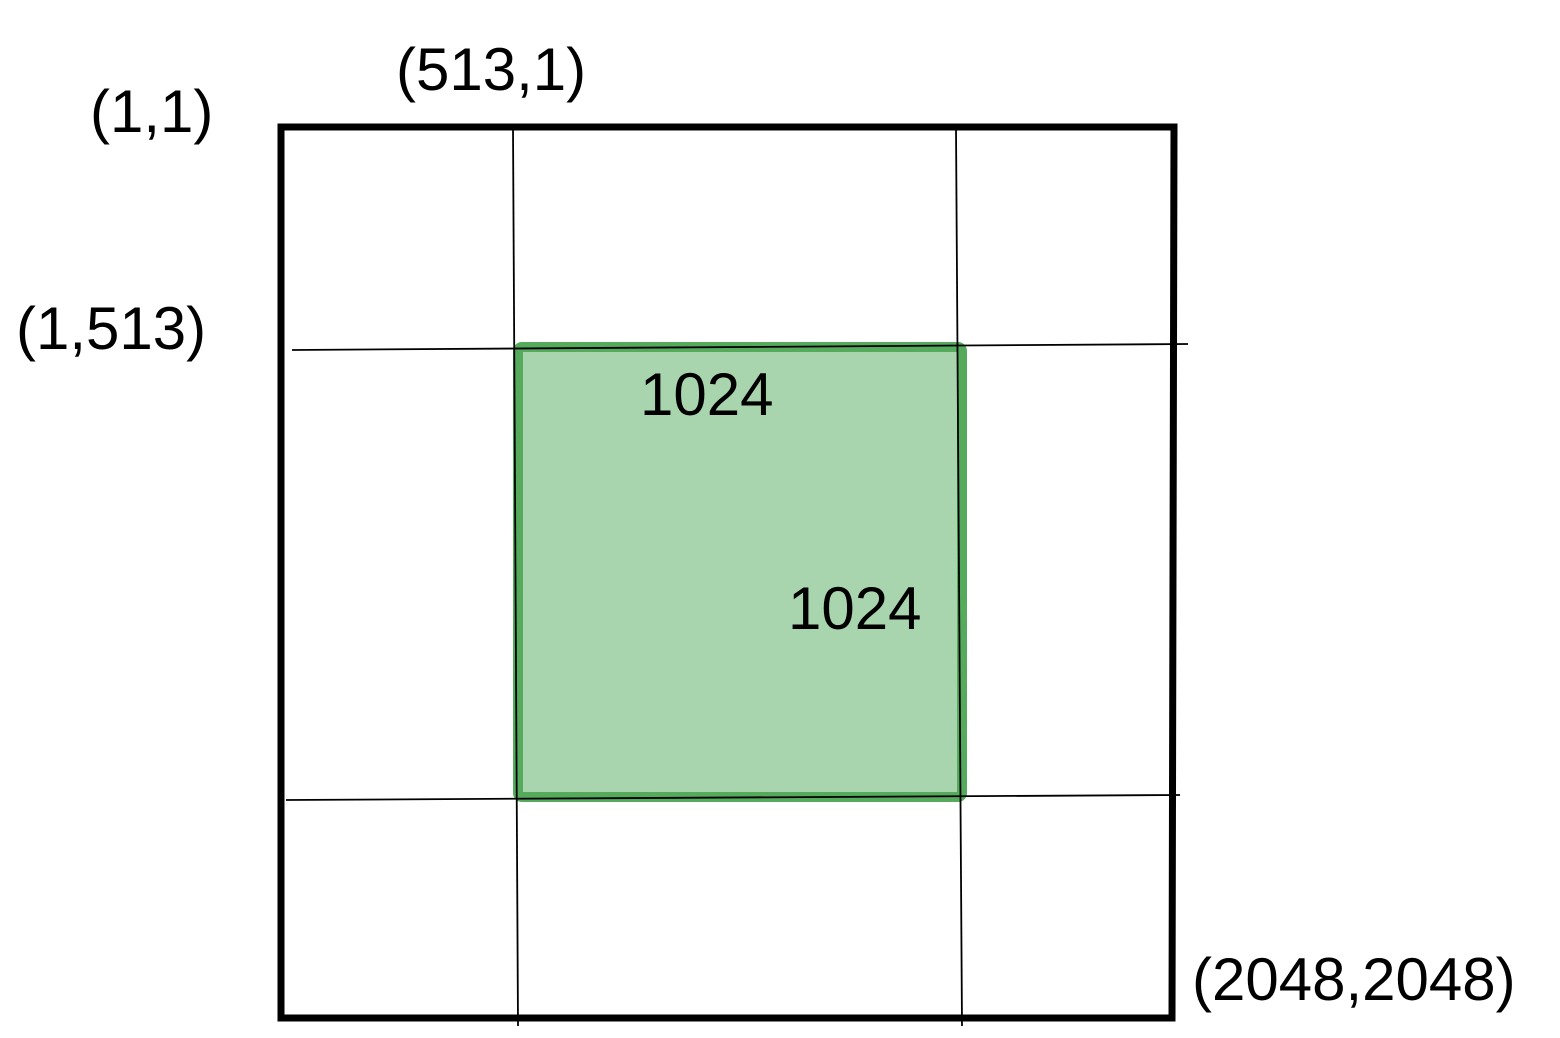 This screenshot has height=1038, width=1560. I want to click on region-width-label: 1024, so click(706, 394).